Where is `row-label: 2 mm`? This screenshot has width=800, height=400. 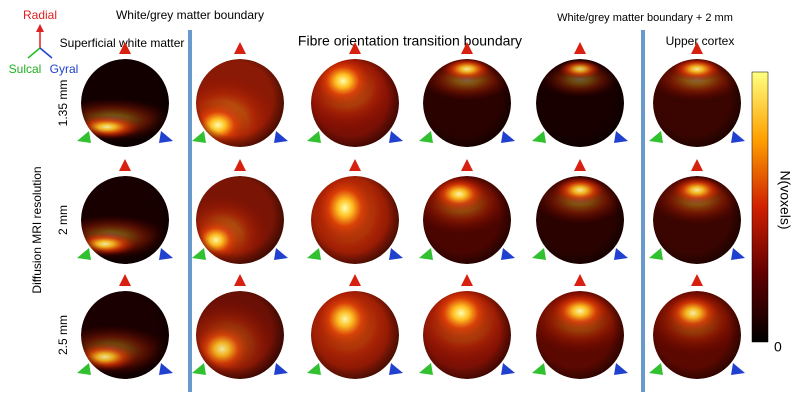 row-label: 2 mm is located at coordinates (63, 220).